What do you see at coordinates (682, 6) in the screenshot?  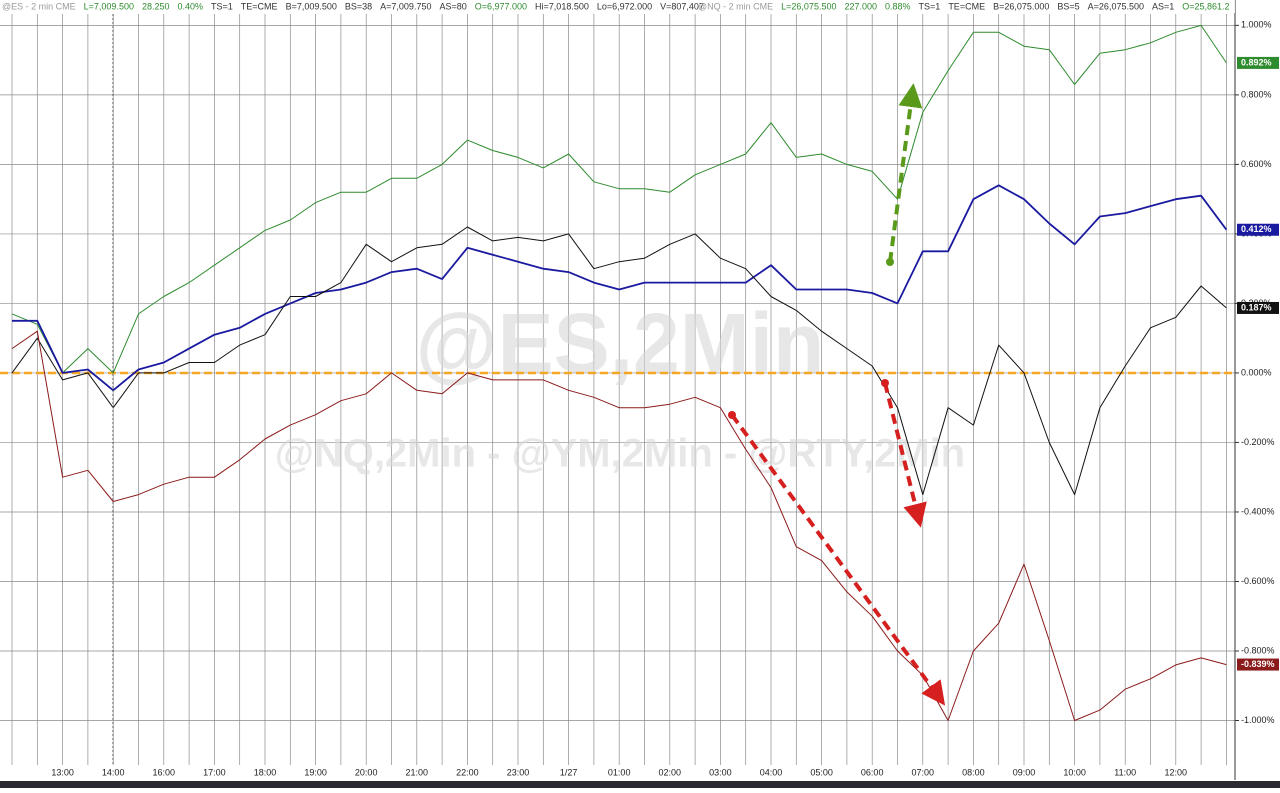 I see `header-item: V=807,407` at bounding box center [682, 6].